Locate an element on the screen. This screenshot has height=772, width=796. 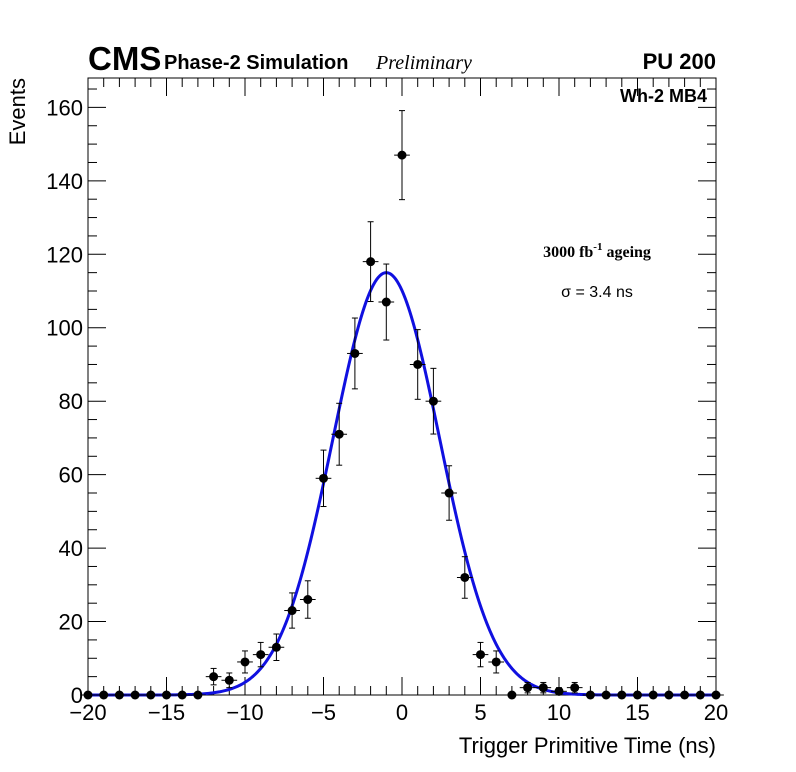
y-axis-title: Events is located at coordinates (17, 111).